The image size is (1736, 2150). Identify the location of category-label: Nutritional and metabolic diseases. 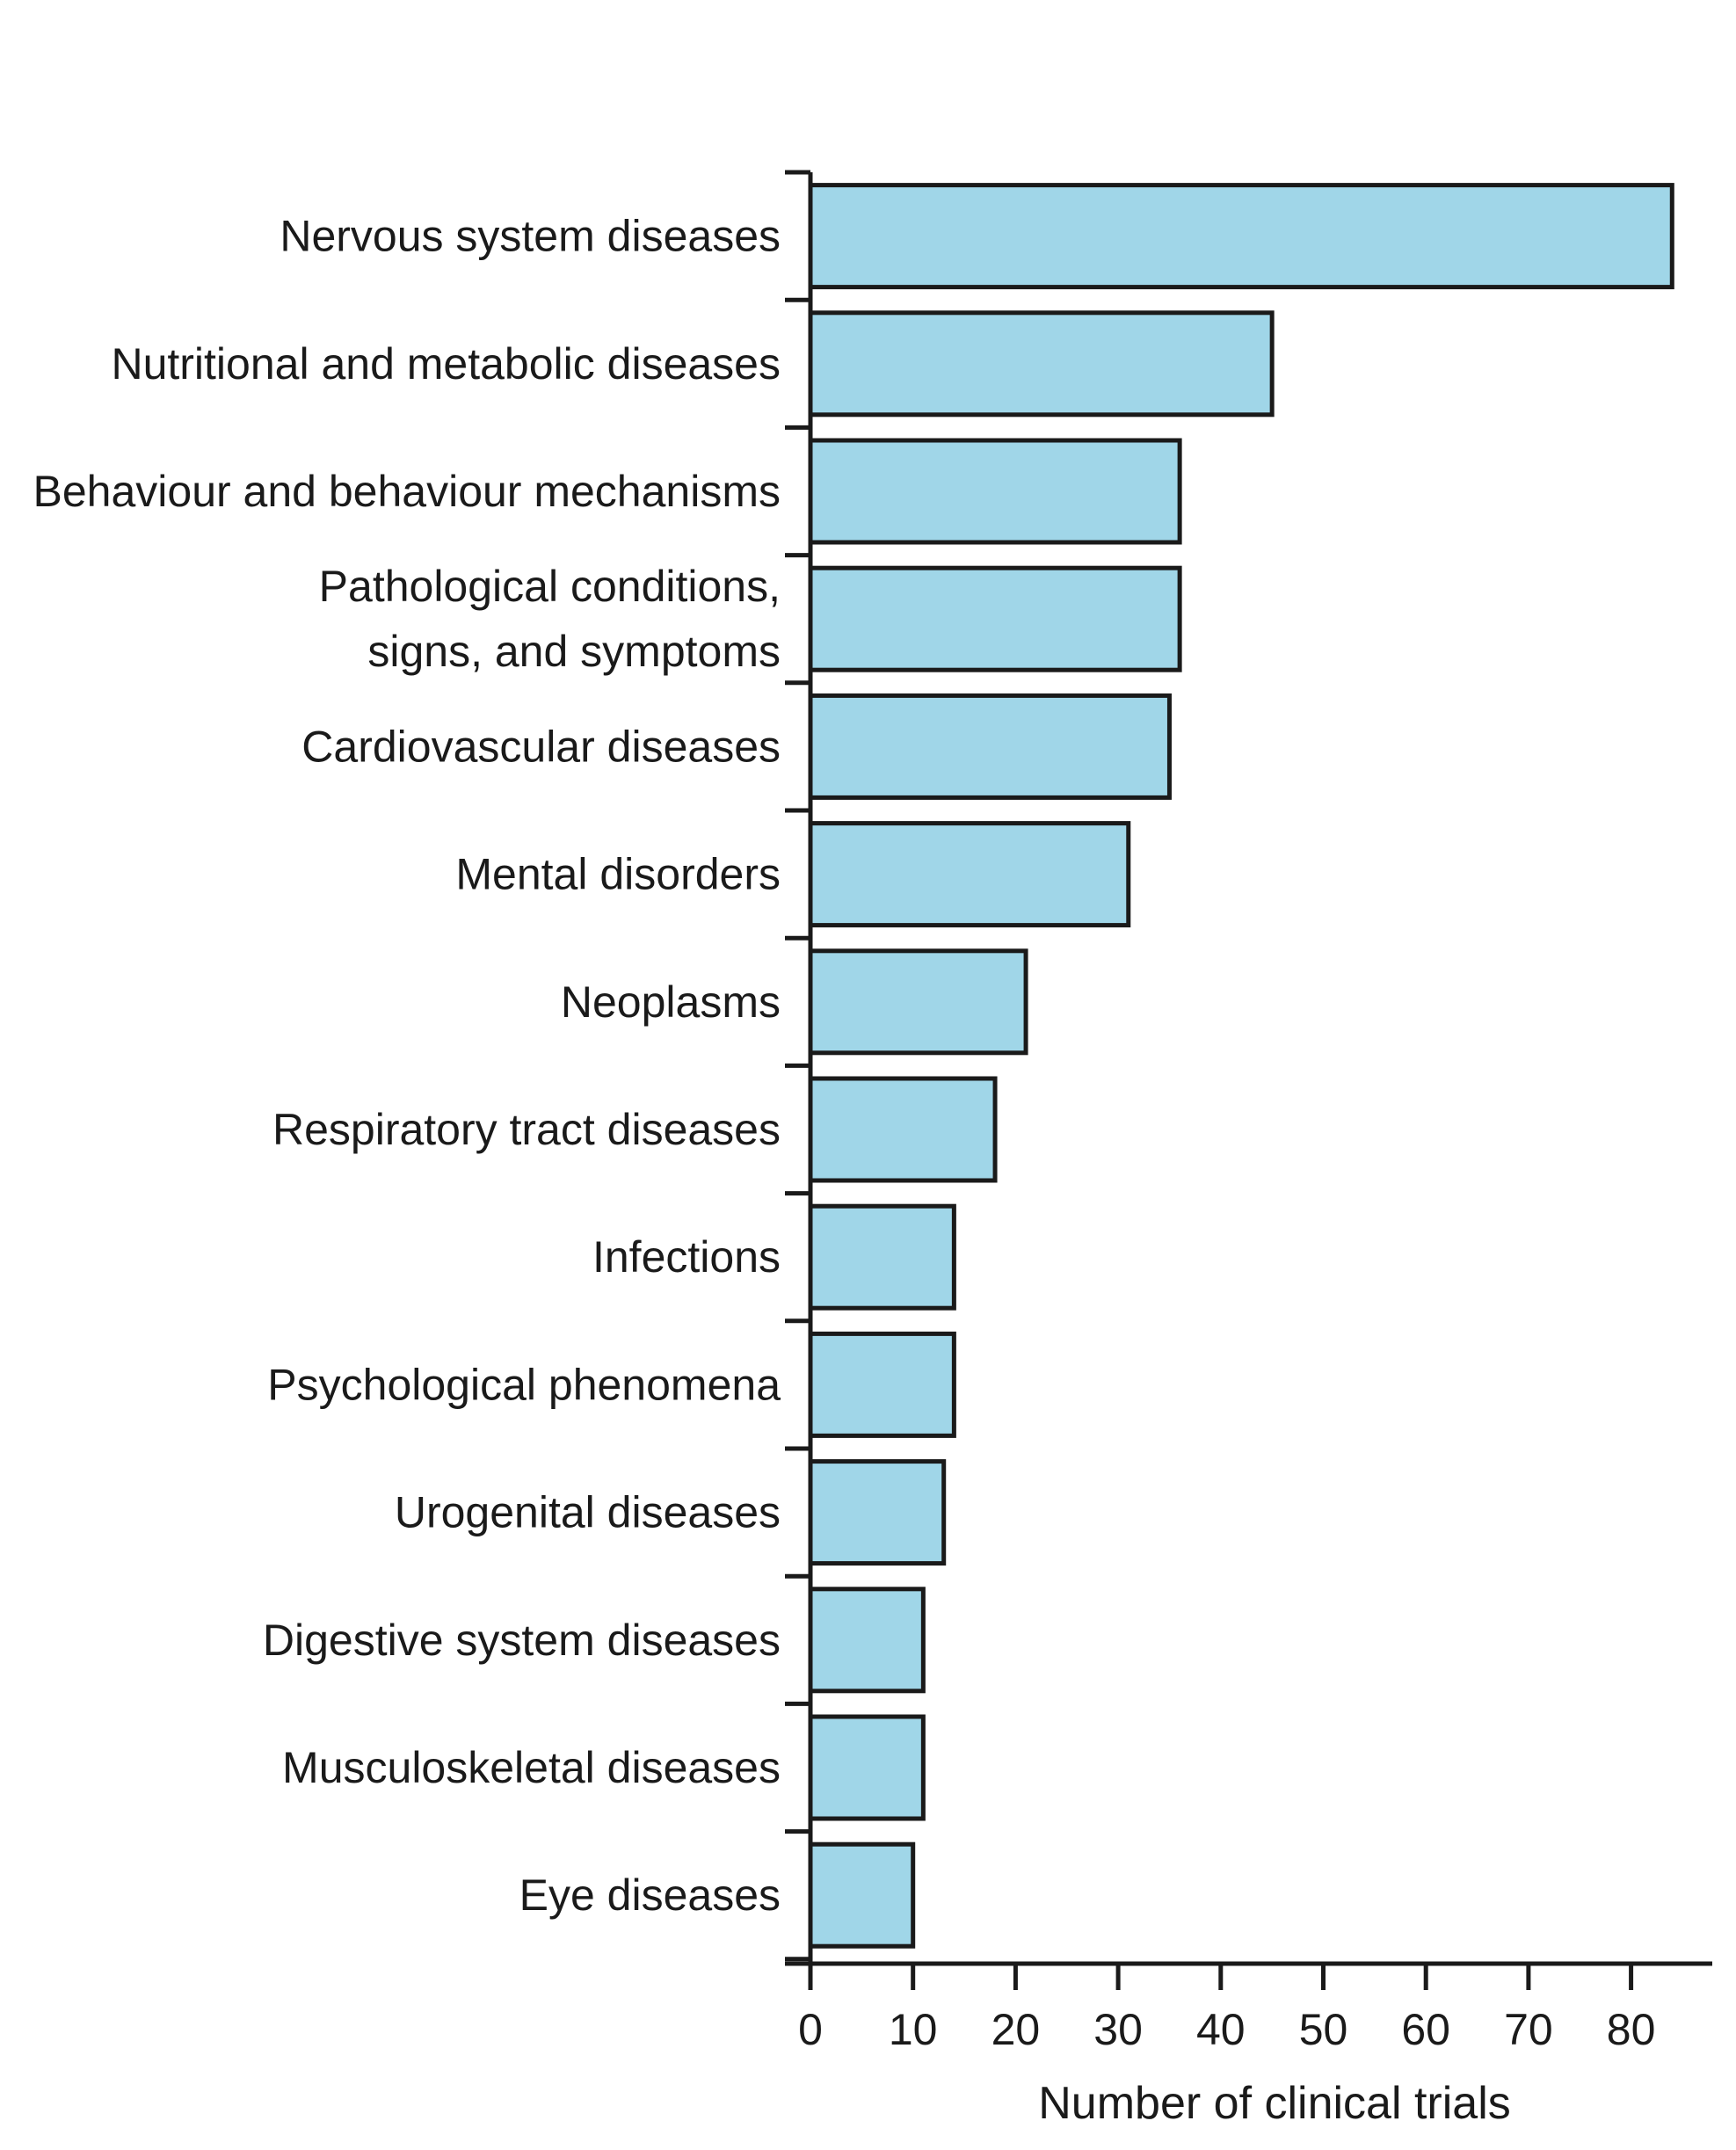
(446, 364).